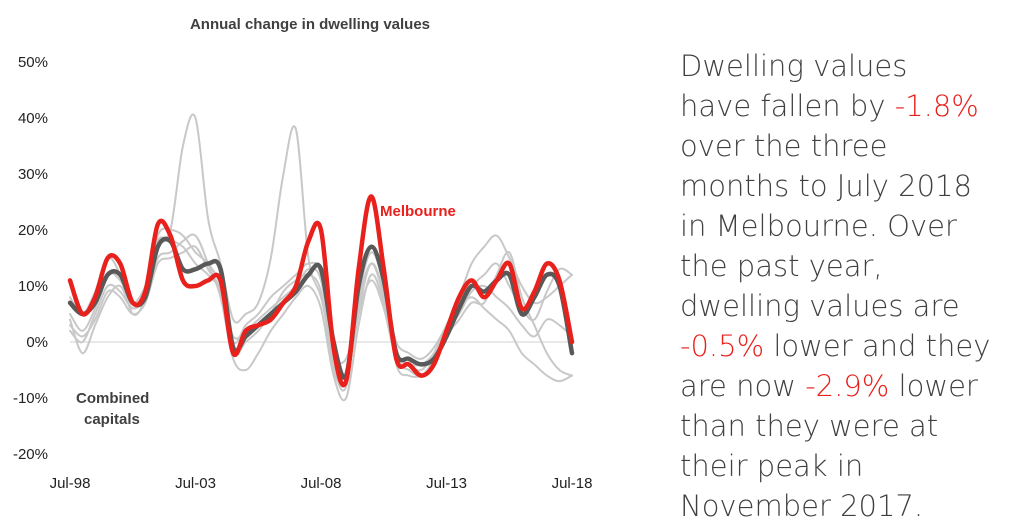 The width and height of the screenshot is (1024, 526). I want to click on y-tick-label: 10%, so click(33, 286).